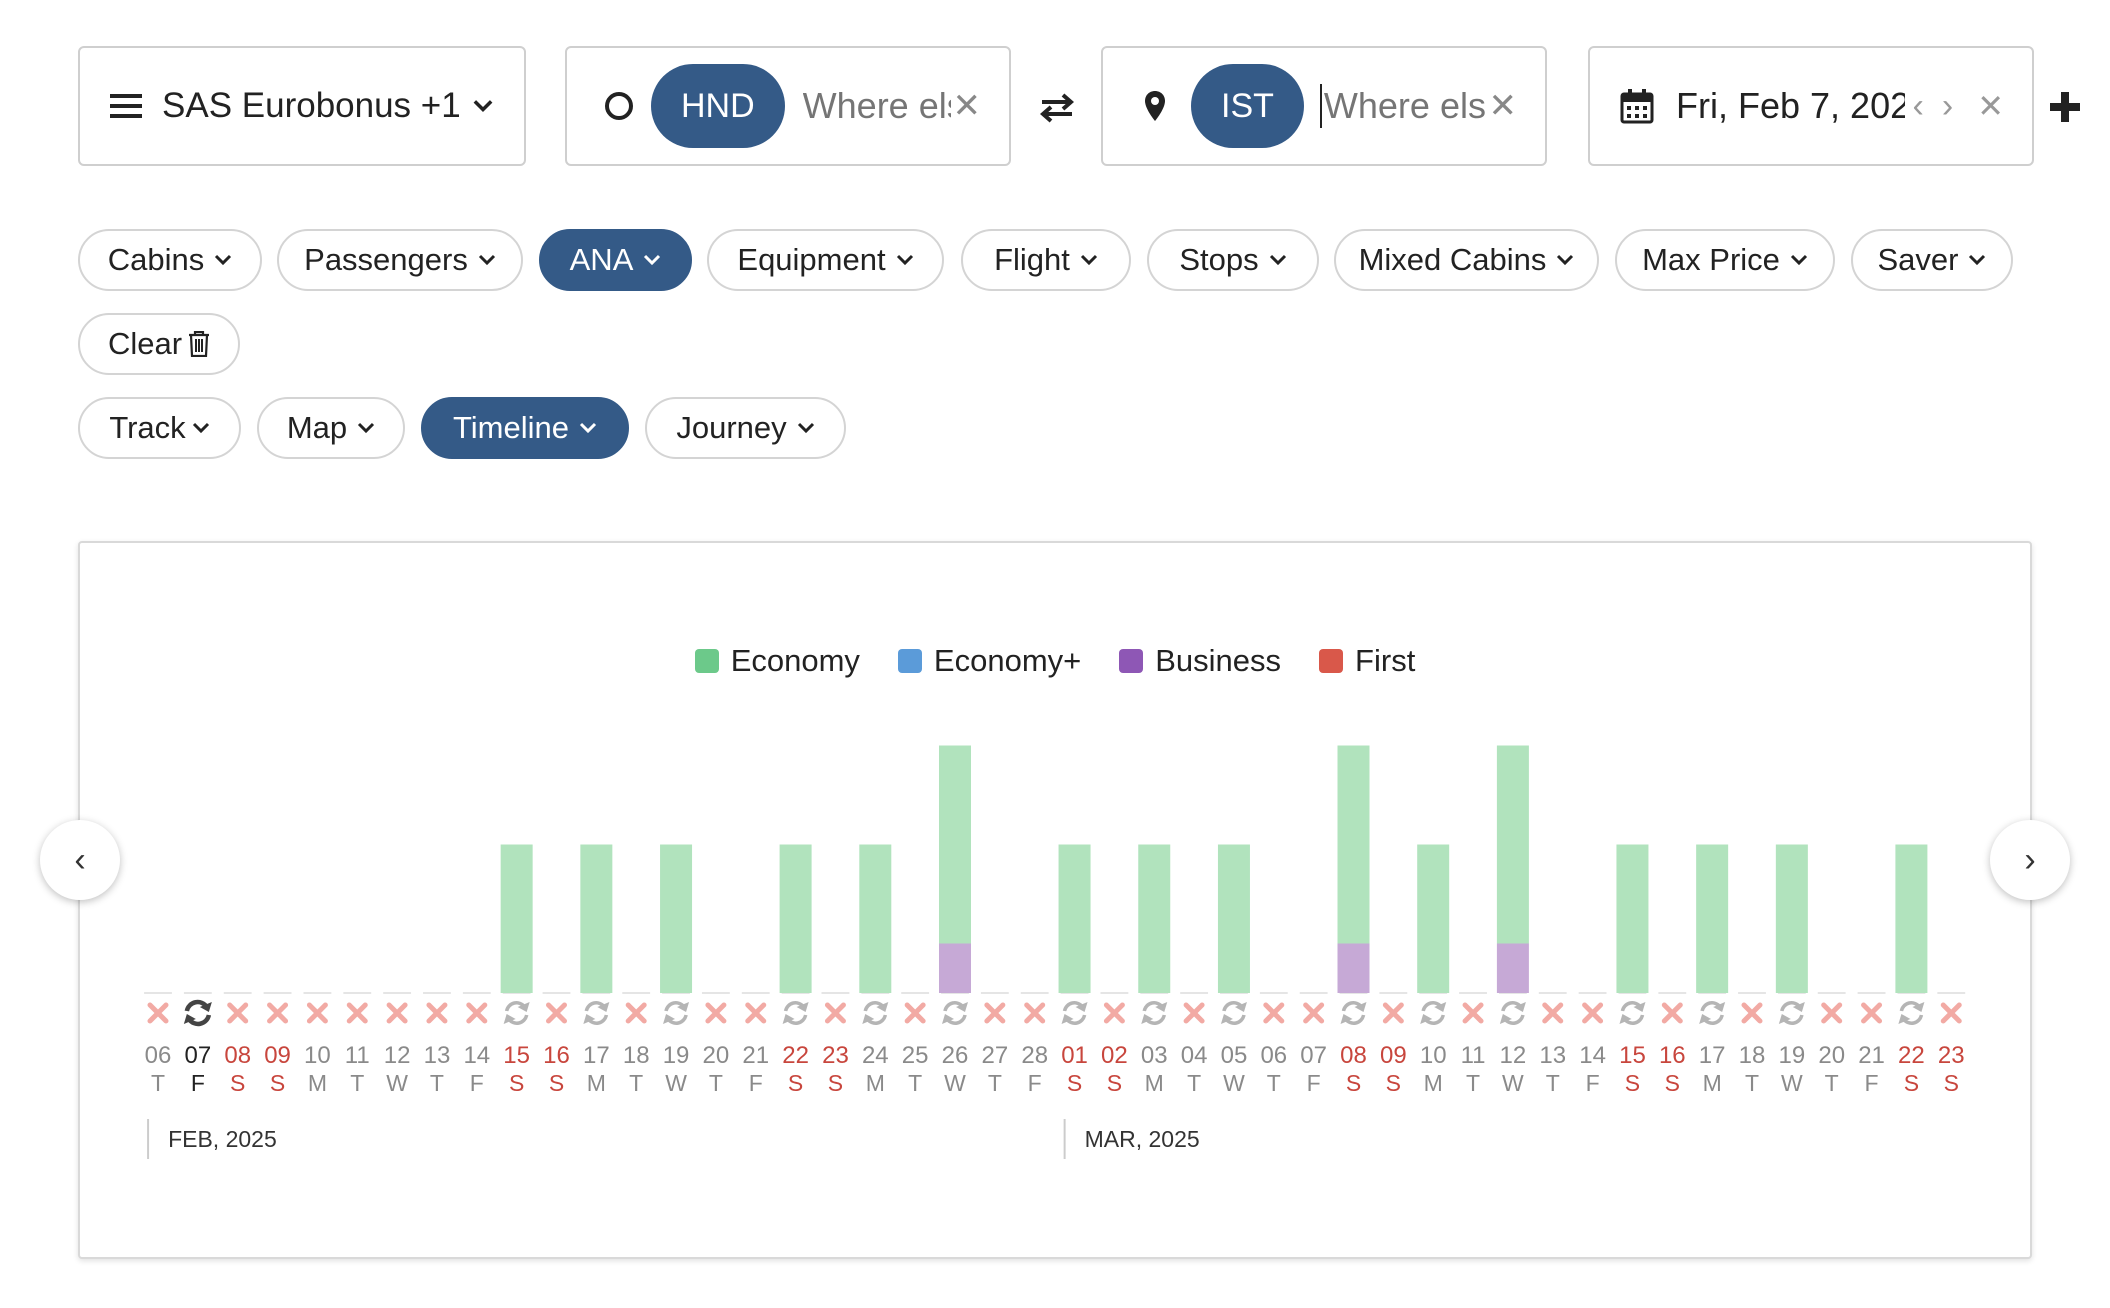 The height and width of the screenshot is (1308, 2110). What do you see at coordinates (876, 106) in the screenshot?
I see `origin-input` at bounding box center [876, 106].